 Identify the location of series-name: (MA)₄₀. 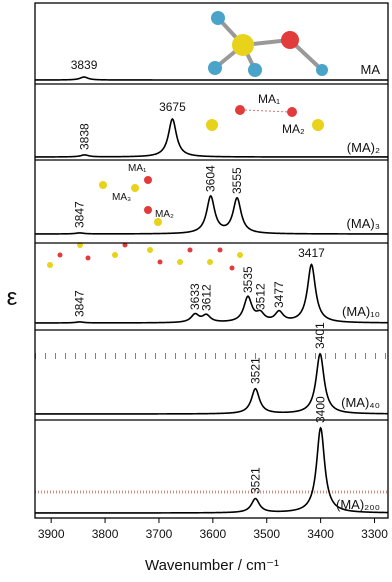
(360, 402).